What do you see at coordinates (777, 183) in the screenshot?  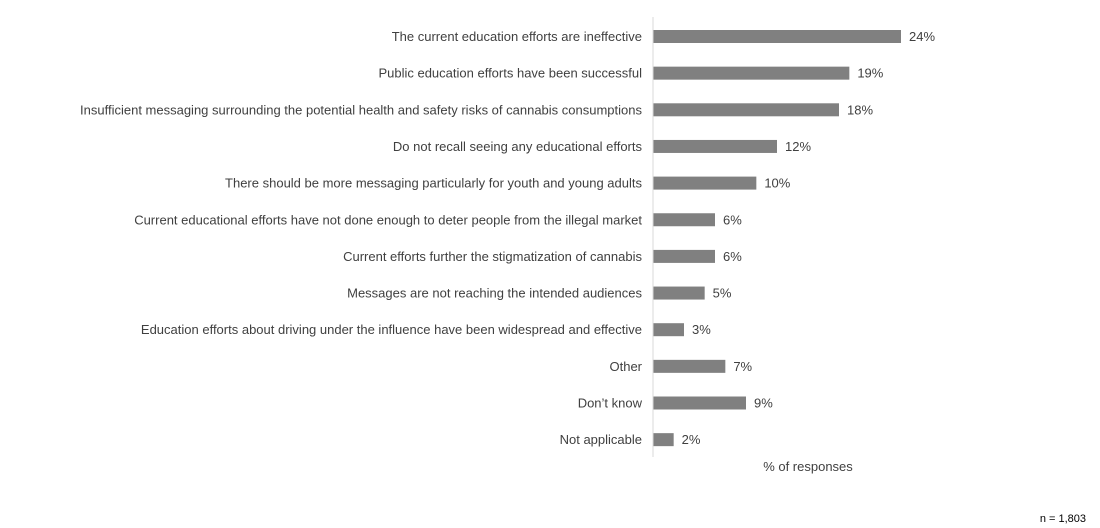 I see `value-label: 10%` at bounding box center [777, 183].